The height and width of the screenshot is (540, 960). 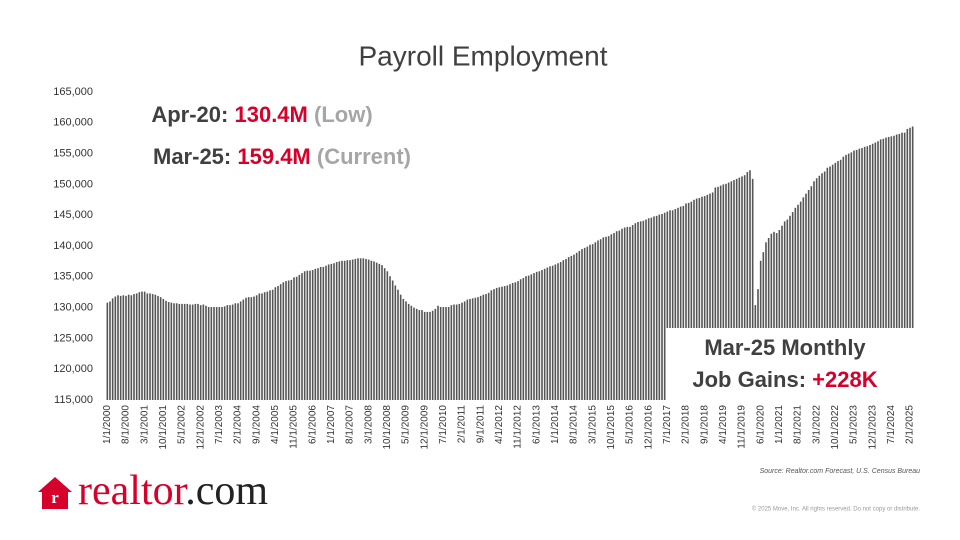 What do you see at coordinates (73, 184) in the screenshot?
I see `y-tick-label: 150,000` at bounding box center [73, 184].